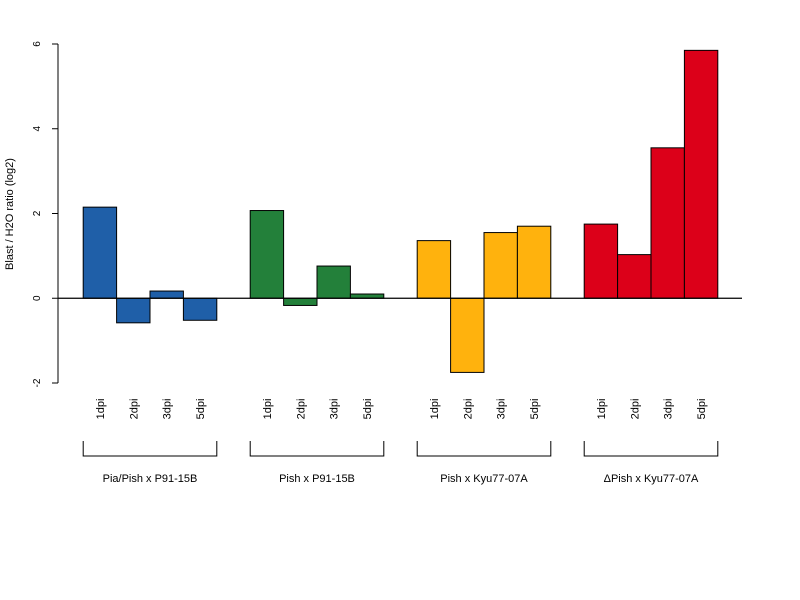 The height and width of the screenshot is (600, 800). I want to click on group-brackets, so click(400, 449).